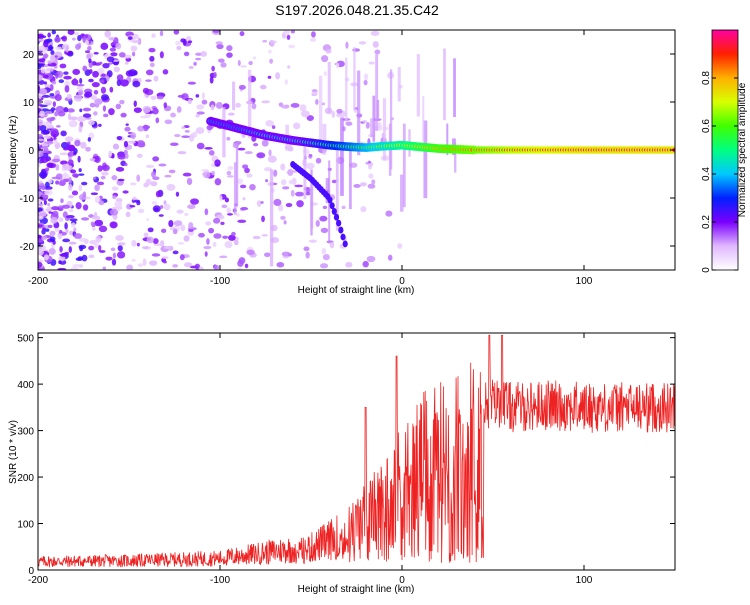 This screenshot has height=605, width=750. I want to click on snr-ytick-label: 200, so click(25, 478).